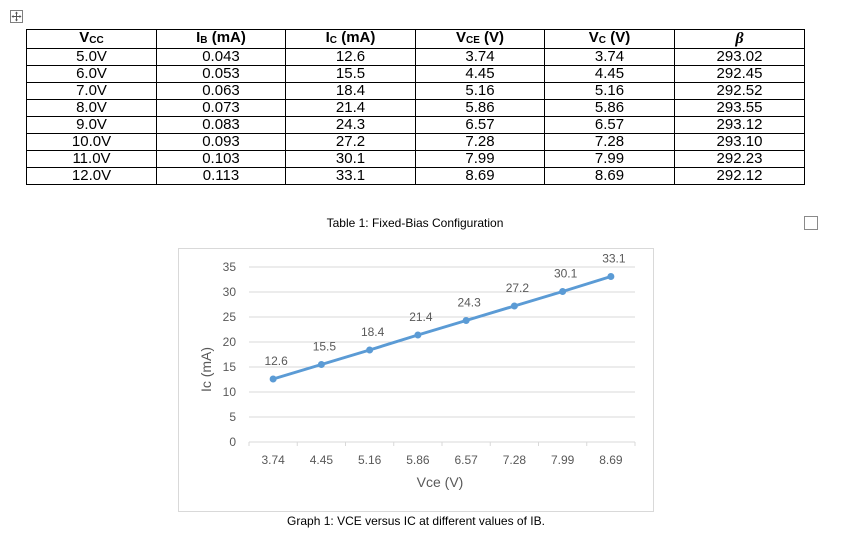  What do you see at coordinates (221, 108) in the screenshot?
I see `table-cell: 0.073` at bounding box center [221, 108].